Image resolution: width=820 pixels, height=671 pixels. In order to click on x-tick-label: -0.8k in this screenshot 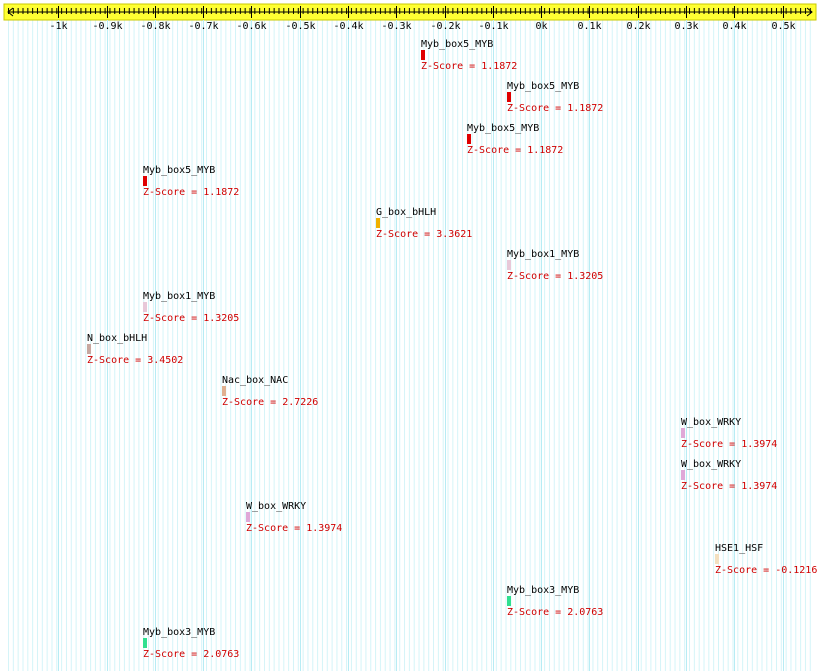, I will do `click(155, 26)`.